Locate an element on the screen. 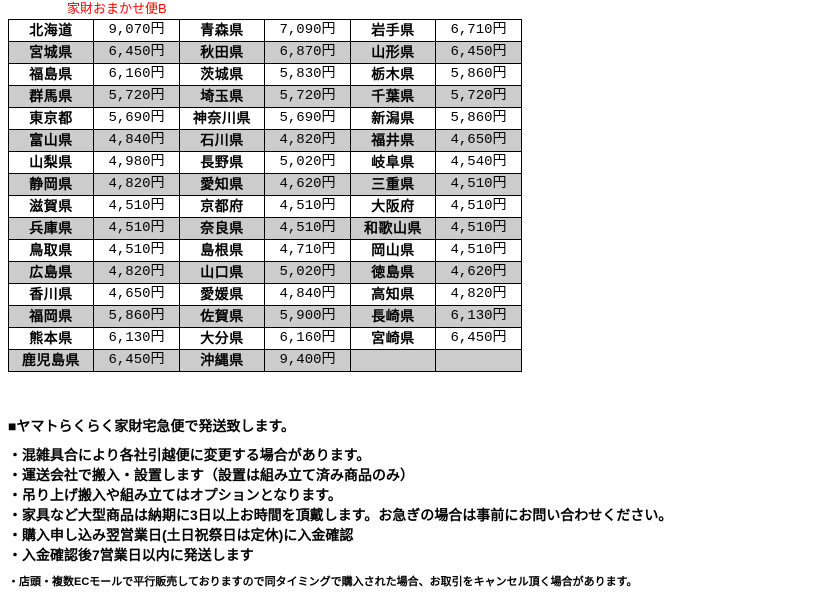  prefecture-name-cell: 宮城県 is located at coordinates (51, 52).